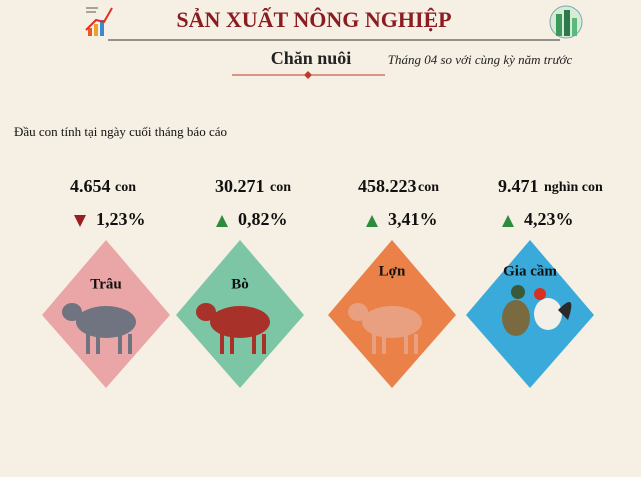 The image size is (641, 477). Describe the element at coordinates (240, 186) in the screenshot. I see `value: 30.271` at that location.